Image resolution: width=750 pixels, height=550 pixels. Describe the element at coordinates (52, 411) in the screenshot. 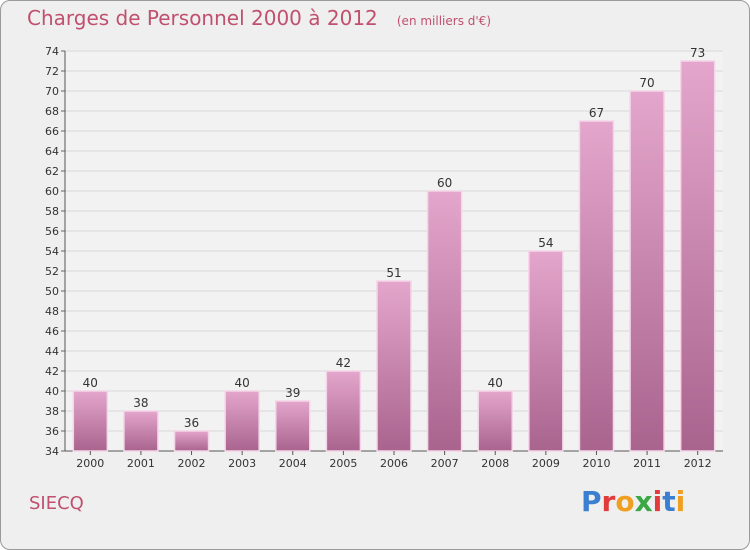

I see `y-tick-label: 38` at that location.